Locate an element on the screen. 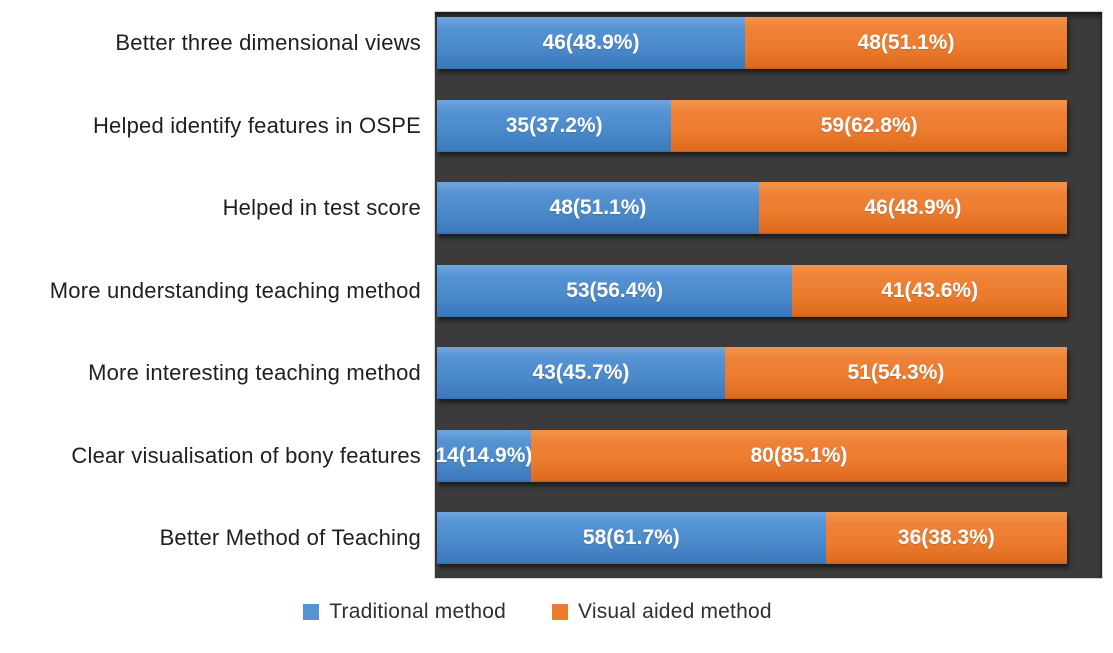 The image size is (1113, 653). bar-segment-visual-aided: 80(85.1%) is located at coordinates (798, 455).